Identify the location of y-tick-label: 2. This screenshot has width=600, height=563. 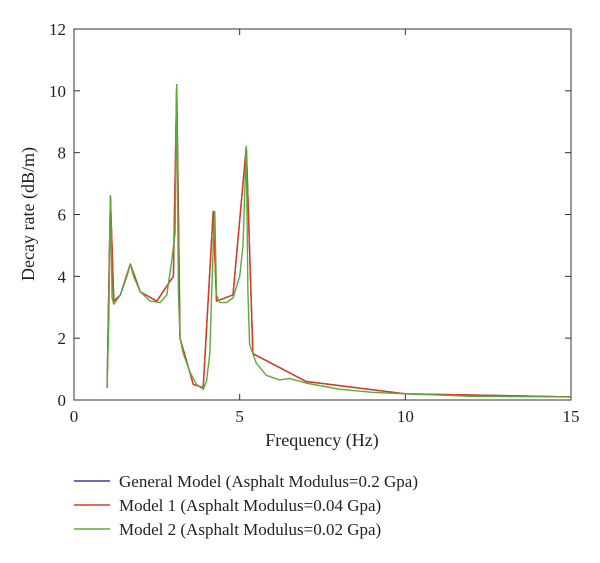
(62, 338).